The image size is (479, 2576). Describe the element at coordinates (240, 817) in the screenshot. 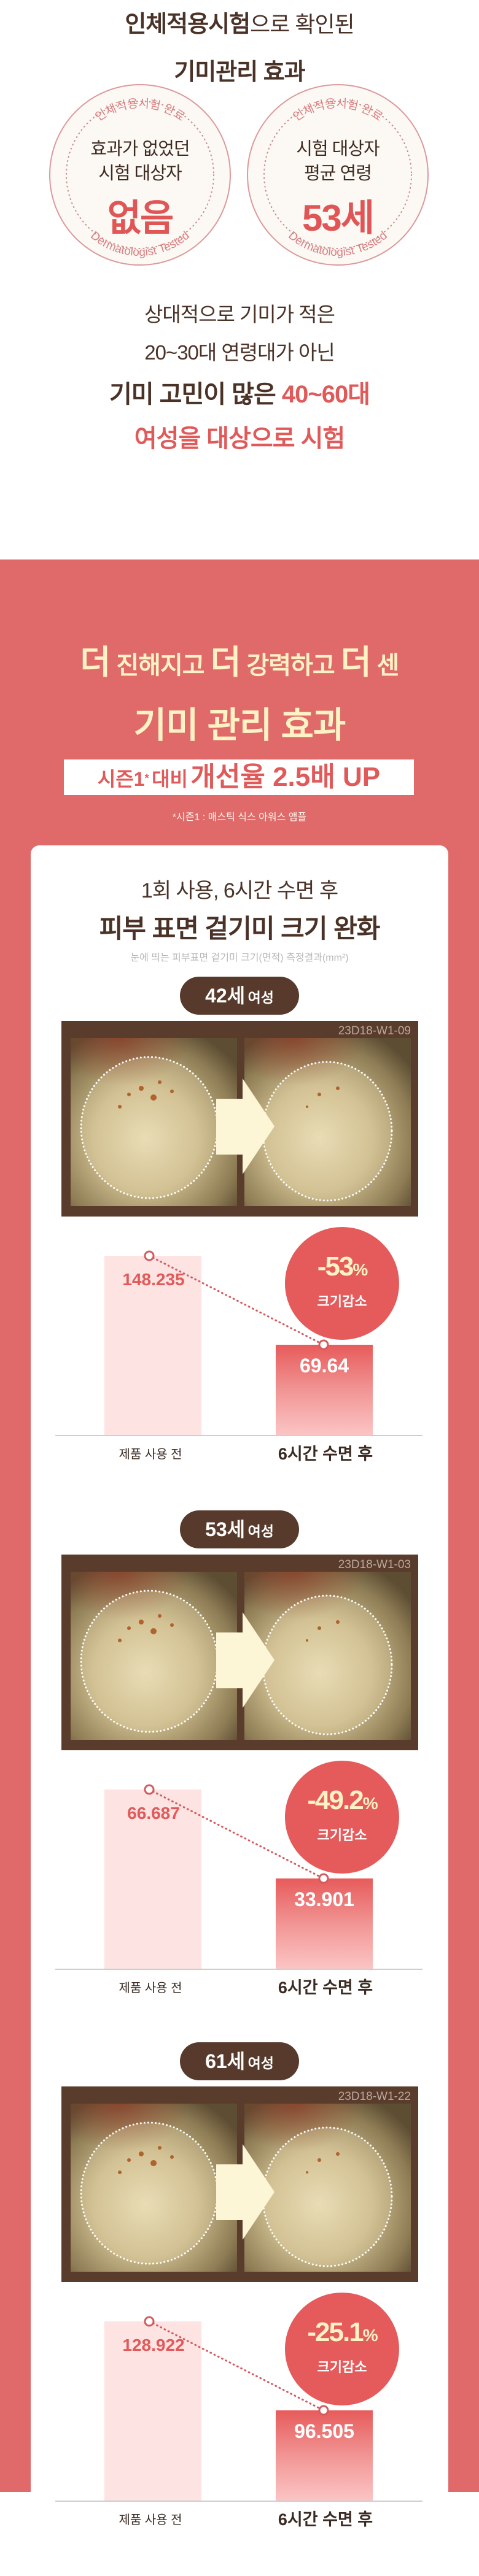

I see `promo-footnote: *시즌1 : 매스틱 식스 아워스 앰플` at that location.